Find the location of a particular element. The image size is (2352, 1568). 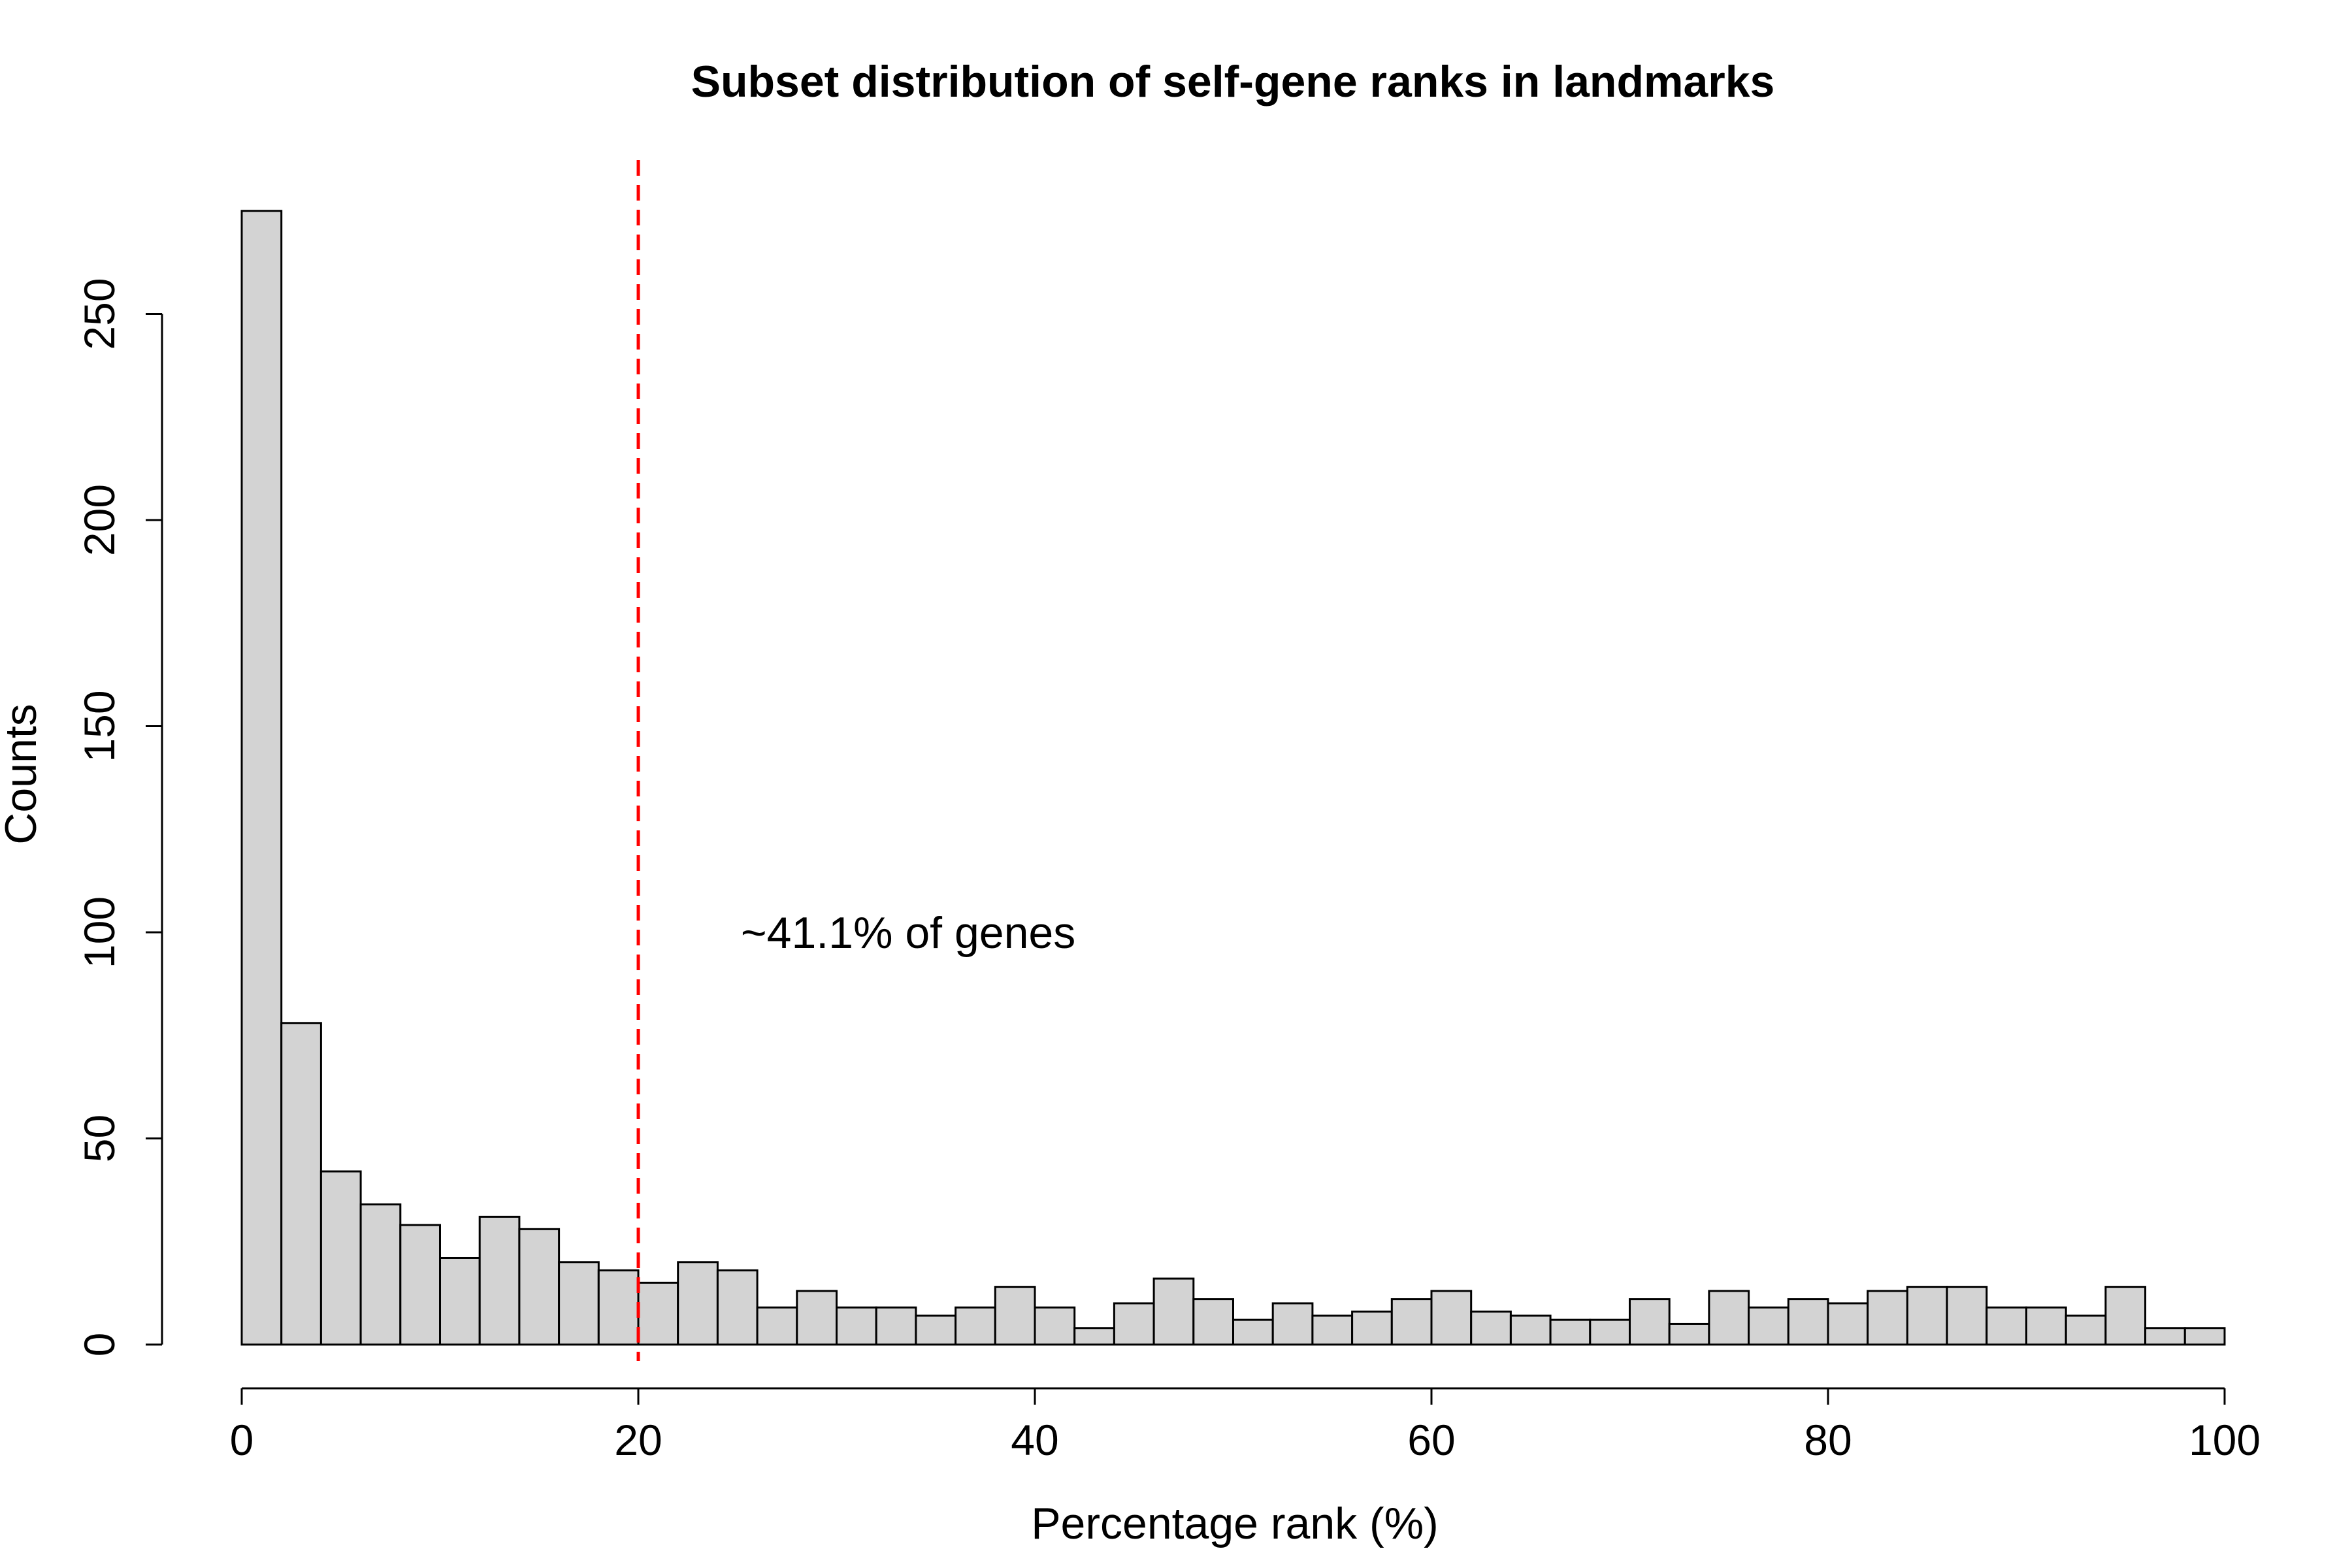

x-tick-label: 0 is located at coordinates (242, 1440).